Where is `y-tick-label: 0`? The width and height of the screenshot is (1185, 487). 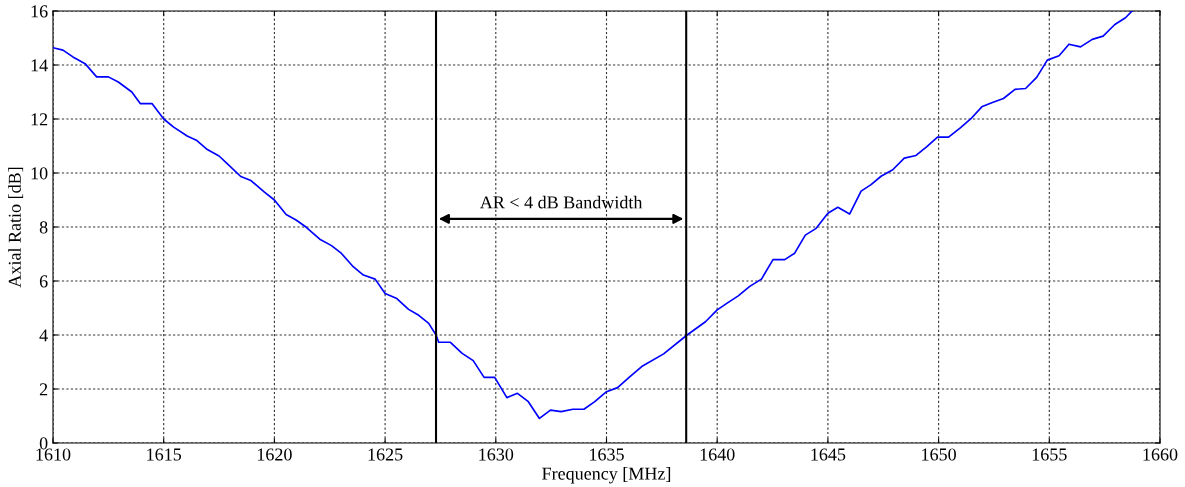
y-tick-label: 0 is located at coordinates (43, 443).